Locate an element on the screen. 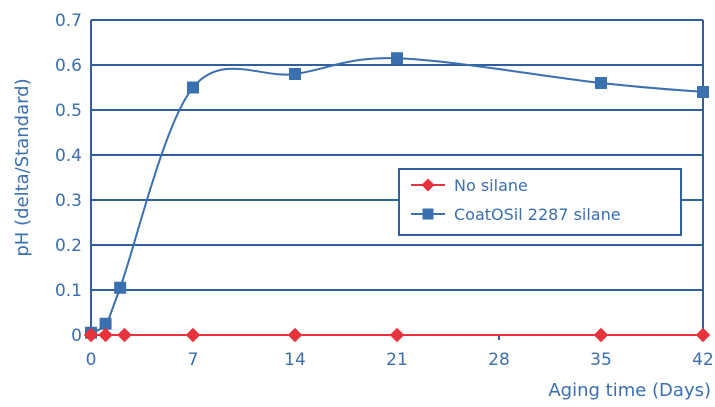  y-tick-label: 0.7 is located at coordinates (68, 21).